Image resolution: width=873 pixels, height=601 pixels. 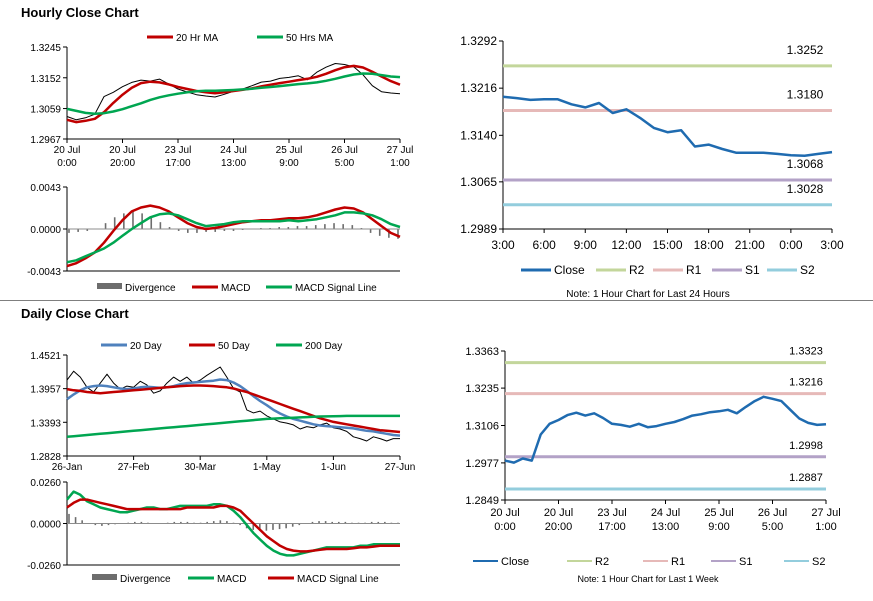 What do you see at coordinates (806, 446) in the screenshot?
I see `daily-week-level-label-s1: 1.2998` at bounding box center [806, 446].